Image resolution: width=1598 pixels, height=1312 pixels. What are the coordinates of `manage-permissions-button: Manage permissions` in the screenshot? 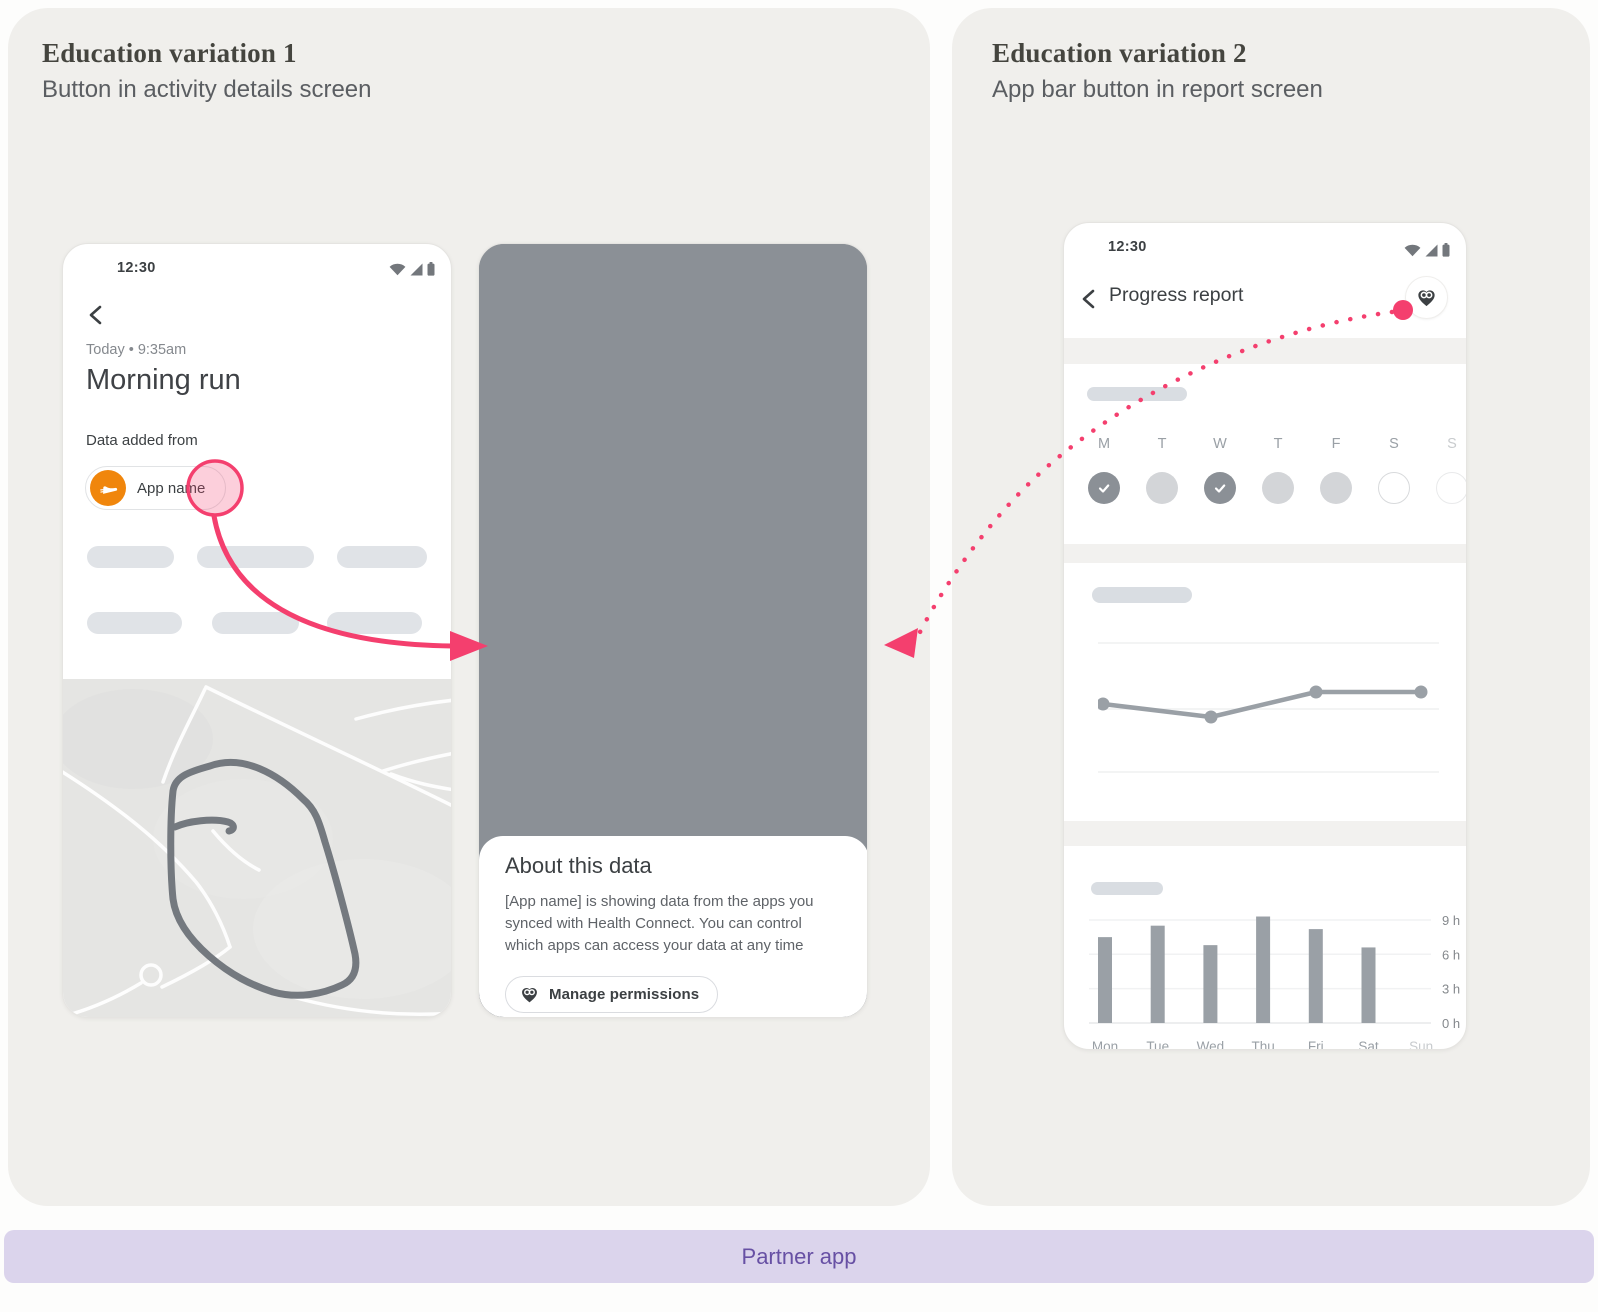 It's located at (612, 994).